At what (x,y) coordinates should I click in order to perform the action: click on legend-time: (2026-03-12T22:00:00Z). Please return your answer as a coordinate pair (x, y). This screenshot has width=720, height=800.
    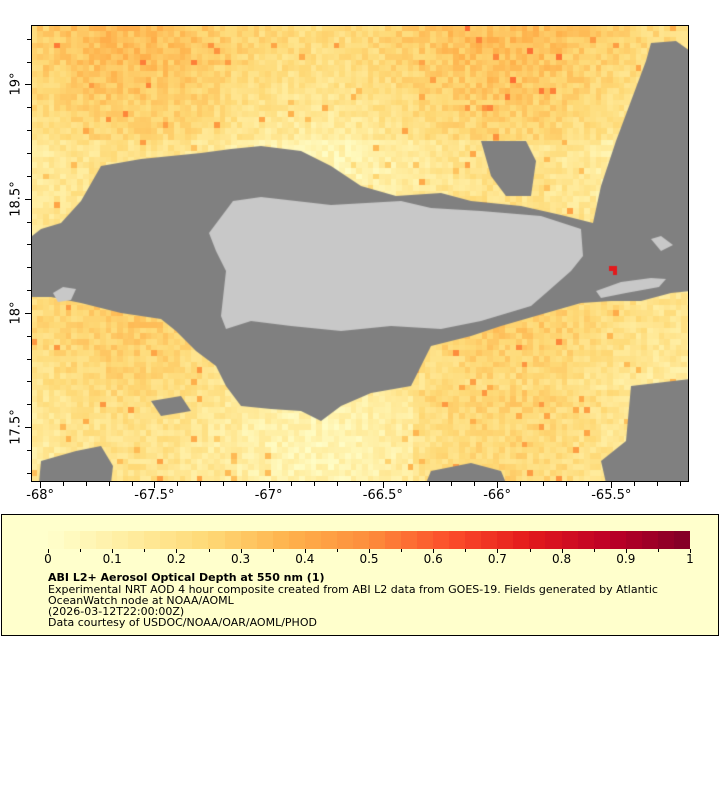
    Looking at the image, I should click on (116, 611).